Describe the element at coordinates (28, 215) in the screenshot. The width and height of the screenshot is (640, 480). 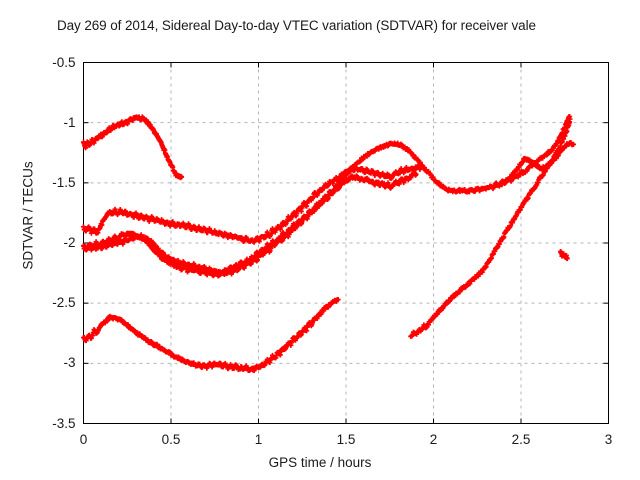
I see `y-axis-title: SDTVAR / TECUs` at that location.